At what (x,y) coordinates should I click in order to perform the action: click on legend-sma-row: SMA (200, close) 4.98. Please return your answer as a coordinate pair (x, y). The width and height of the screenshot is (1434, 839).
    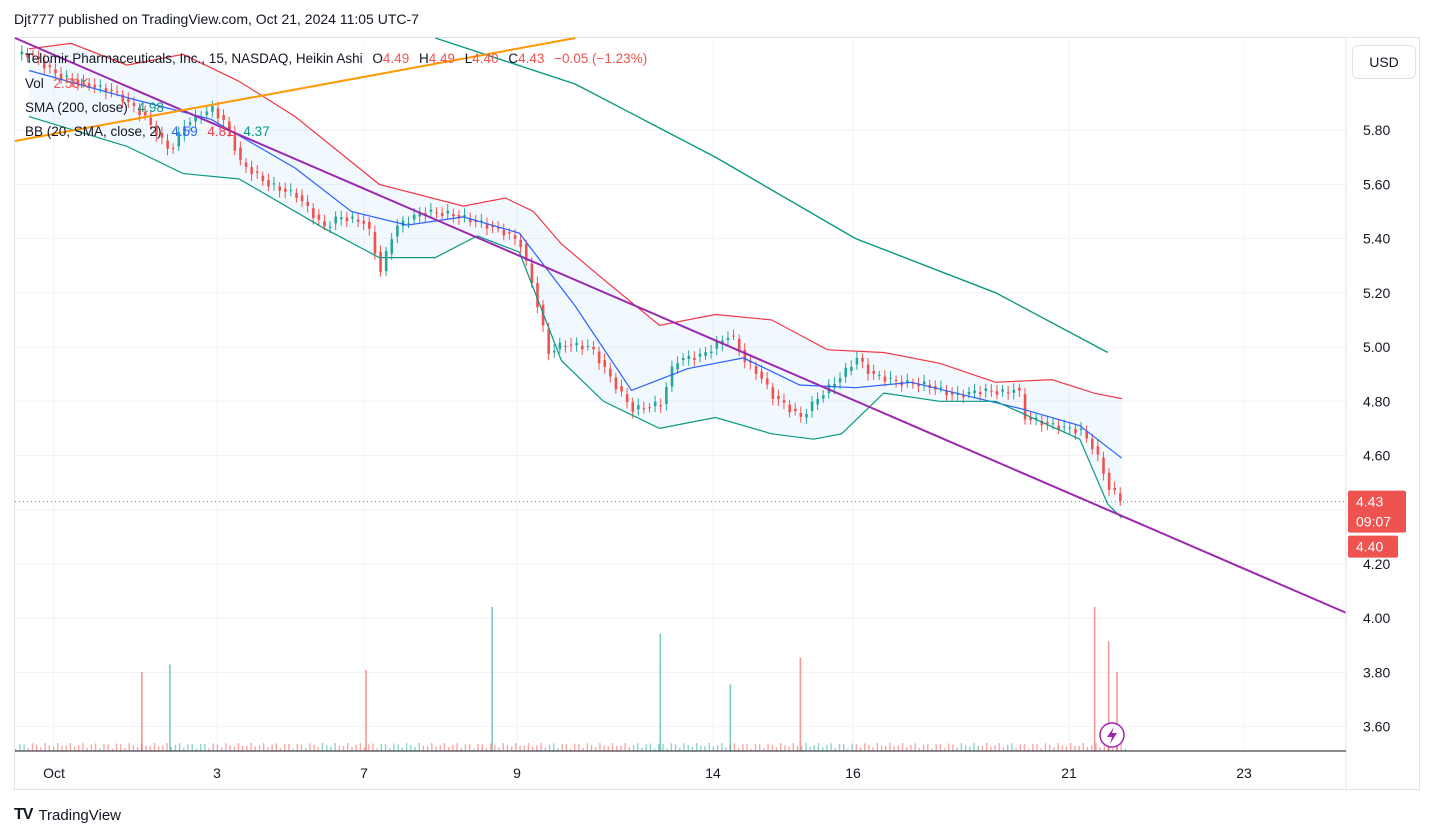
    Looking at the image, I should click on (97, 107).